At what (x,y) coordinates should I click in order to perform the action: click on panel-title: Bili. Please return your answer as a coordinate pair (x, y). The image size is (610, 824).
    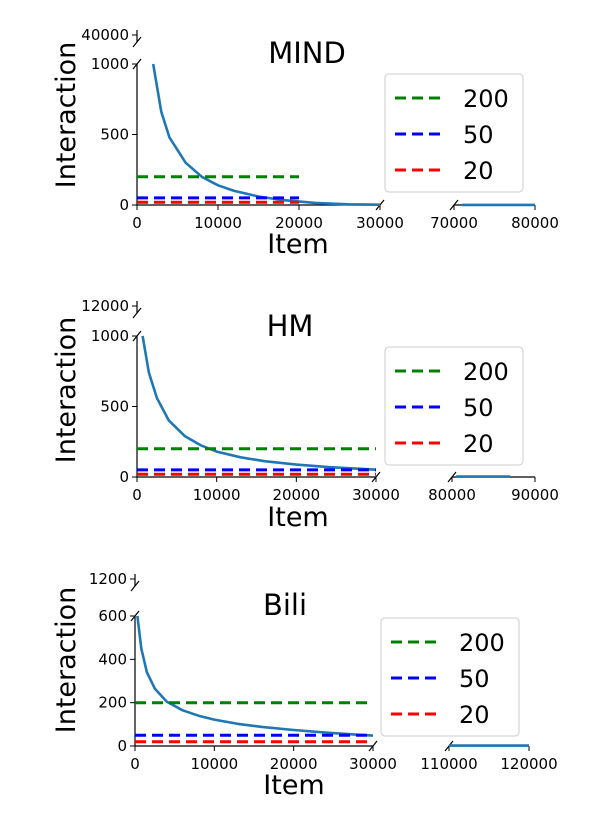
    Looking at the image, I should click on (285, 605).